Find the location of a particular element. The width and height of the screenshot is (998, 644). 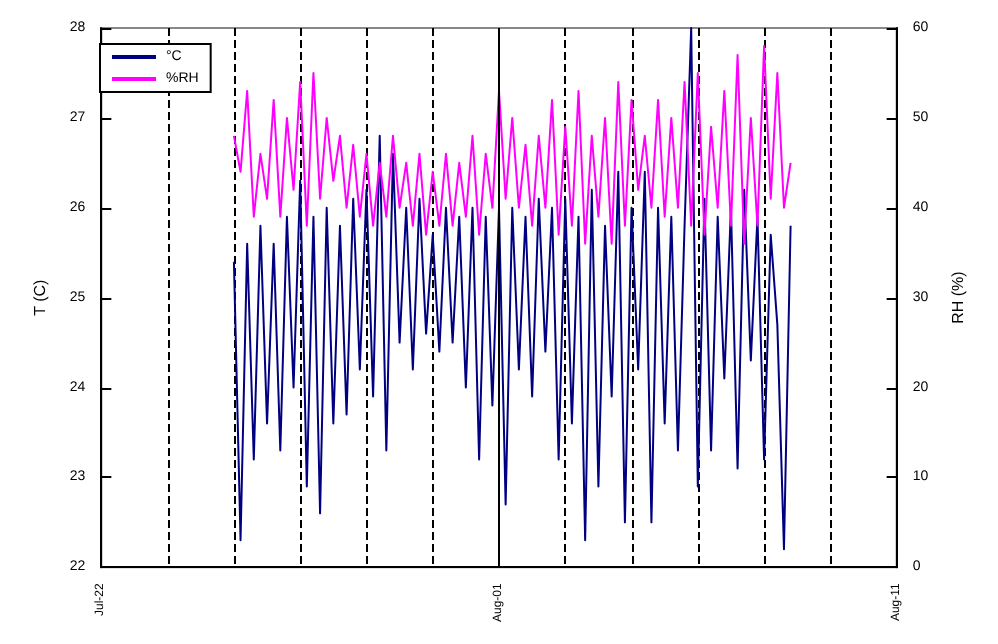

y2-axis-title: RH (%) is located at coordinates (958, 297).